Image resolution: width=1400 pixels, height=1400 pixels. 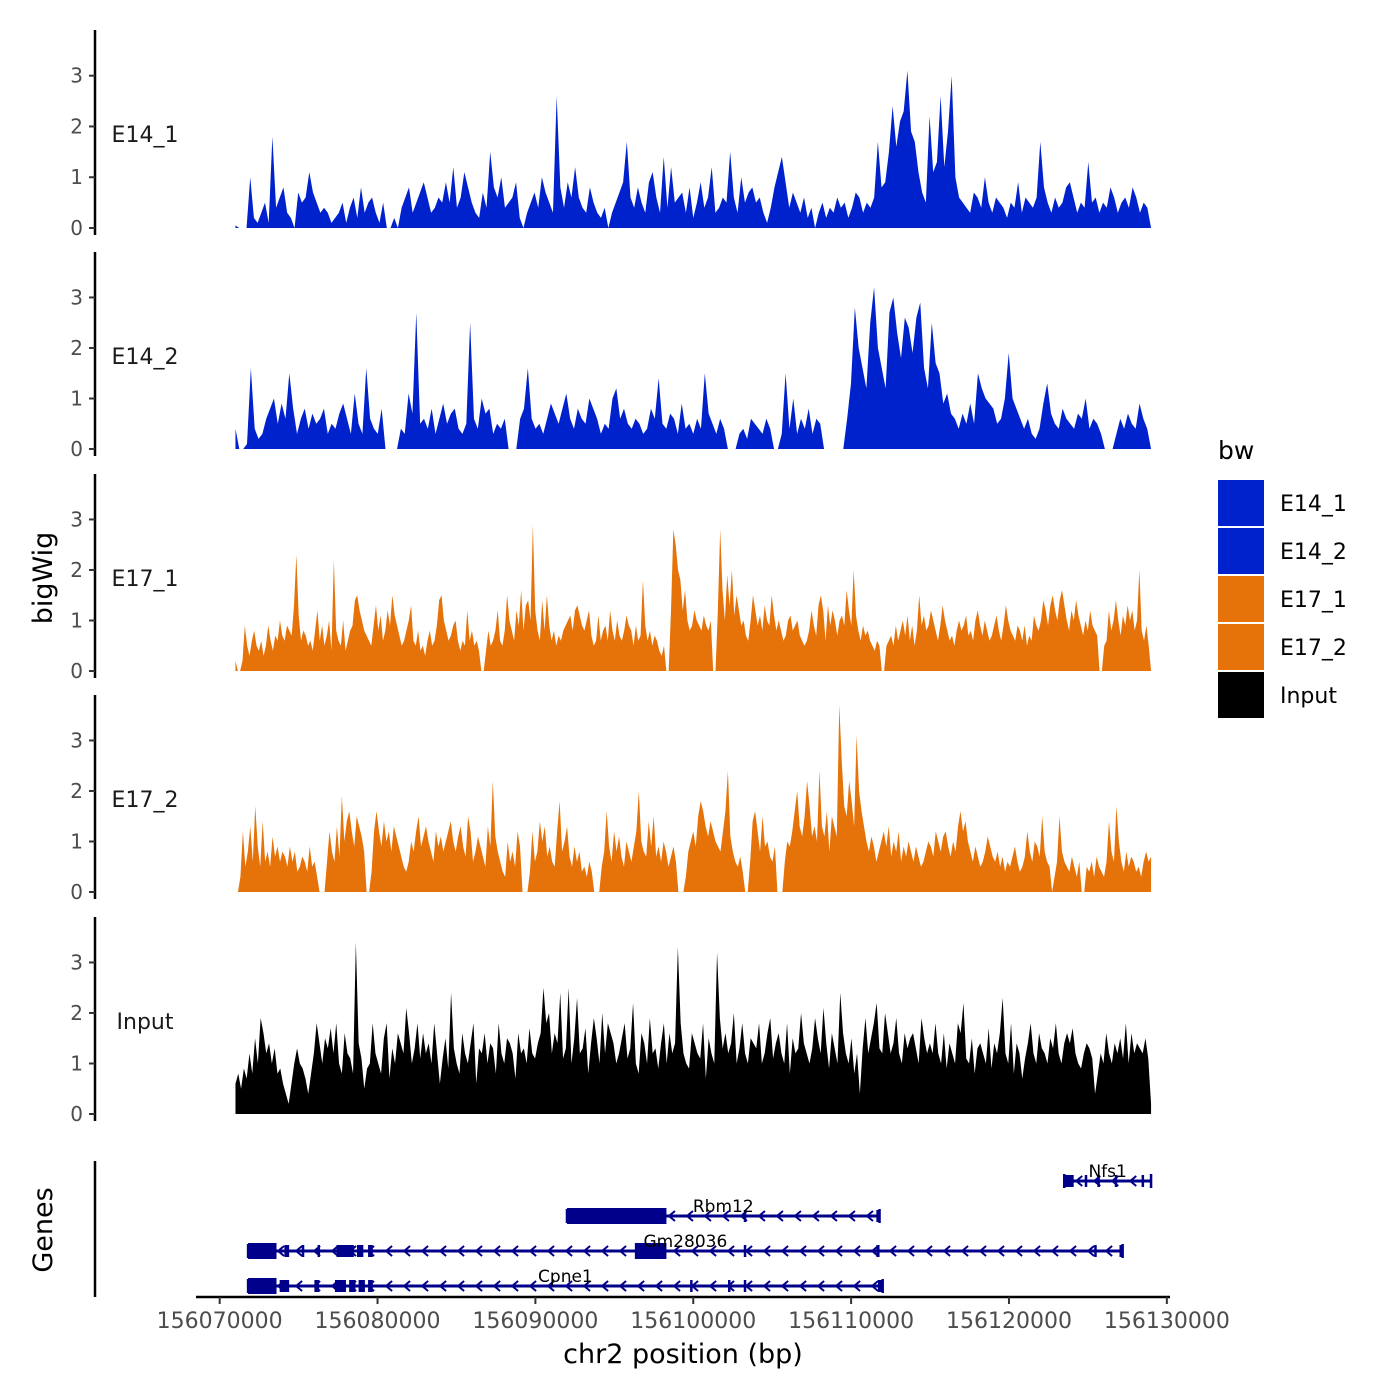 What do you see at coordinates (1107, 1172) in the screenshot?
I see `gene-label-Nfs1: Nfs1` at bounding box center [1107, 1172].